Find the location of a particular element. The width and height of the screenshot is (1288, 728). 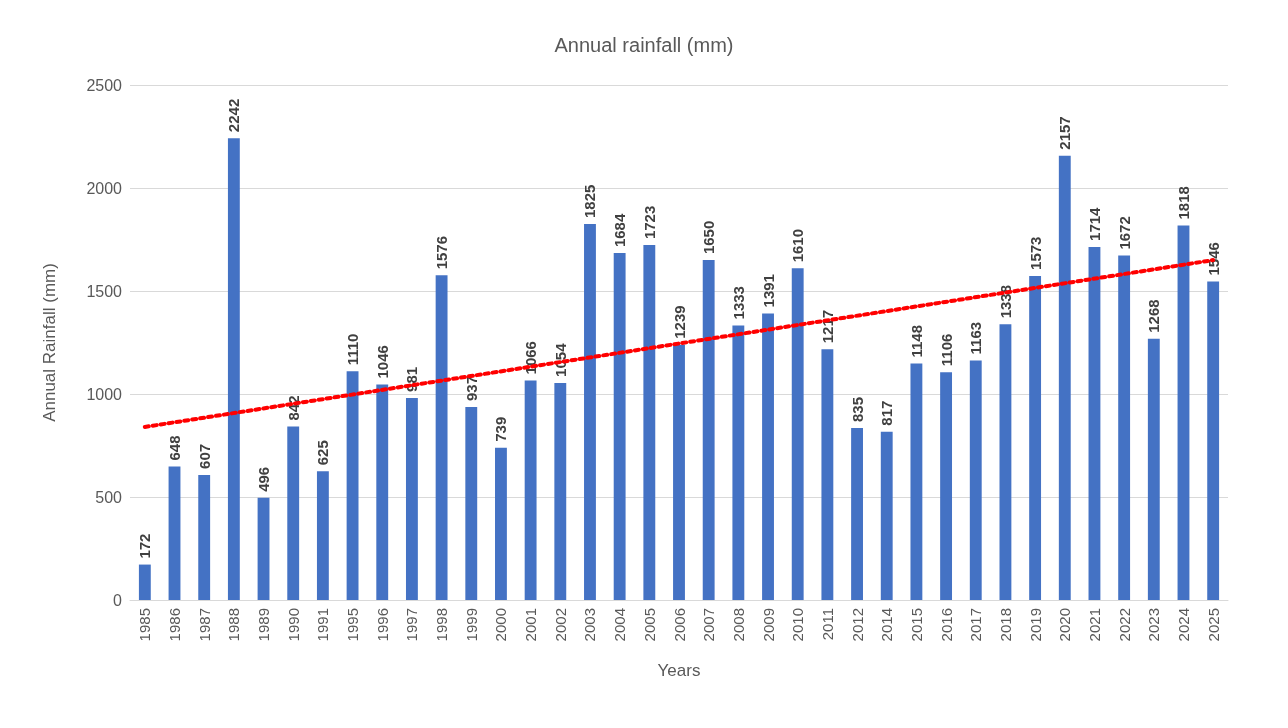

data-label: 1239 is located at coordinates (679, 322).